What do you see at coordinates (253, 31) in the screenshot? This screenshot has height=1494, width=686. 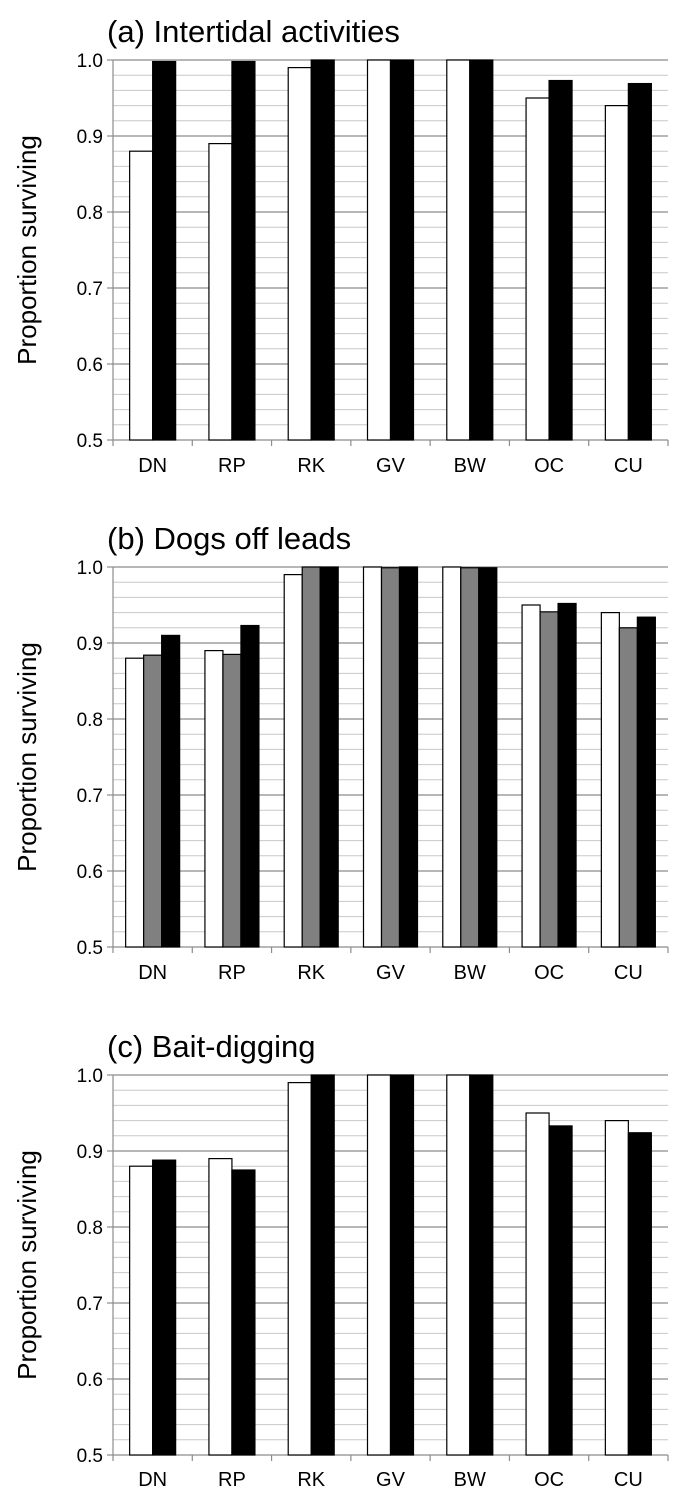 I see `chart-title: (a) Intertidal activities` at bounding box center [253, 31].